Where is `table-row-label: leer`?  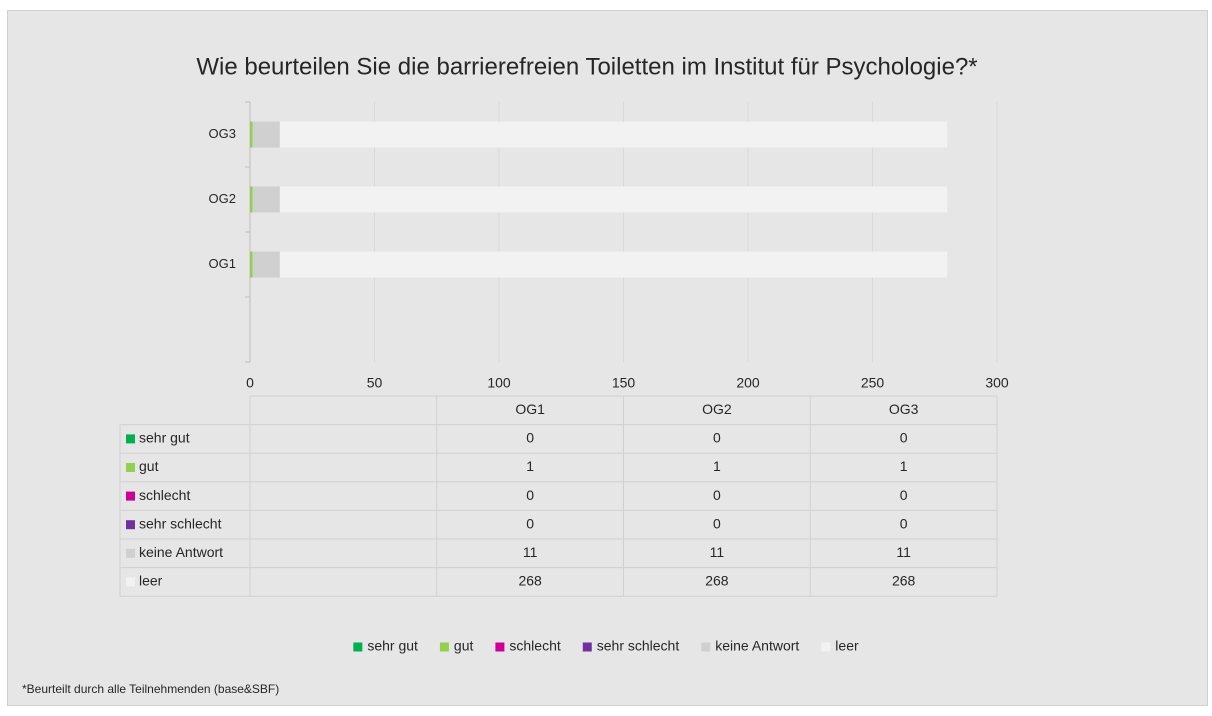
table-row-label: leer is located at coordinates (151, 581).